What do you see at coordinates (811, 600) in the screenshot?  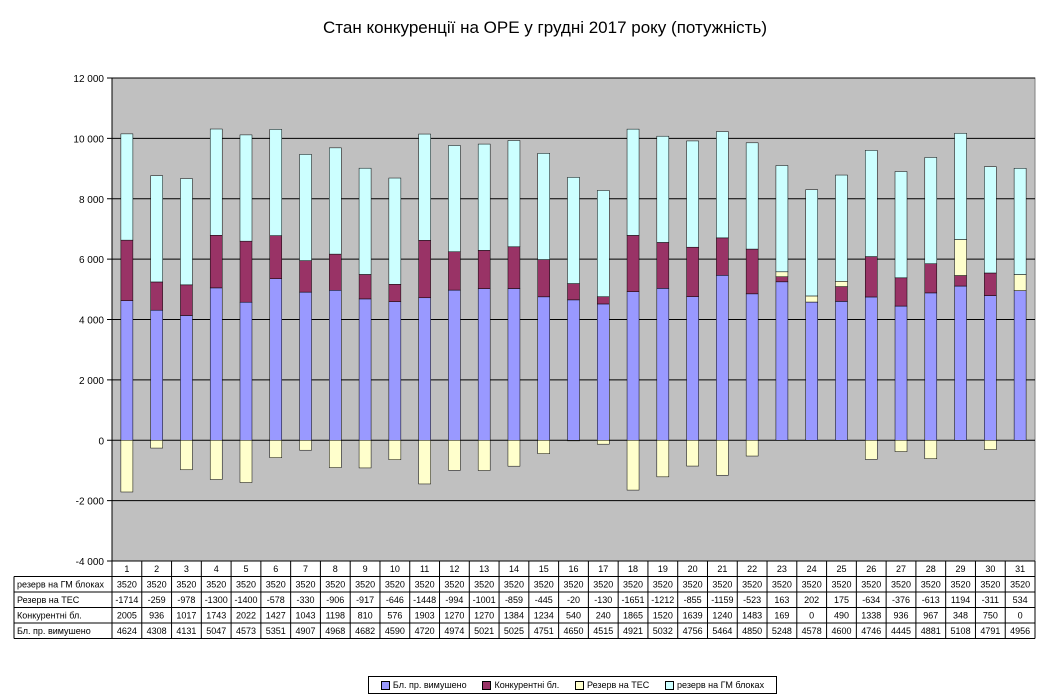 I see `table-cell: 202` at bounding box center [811, 600].